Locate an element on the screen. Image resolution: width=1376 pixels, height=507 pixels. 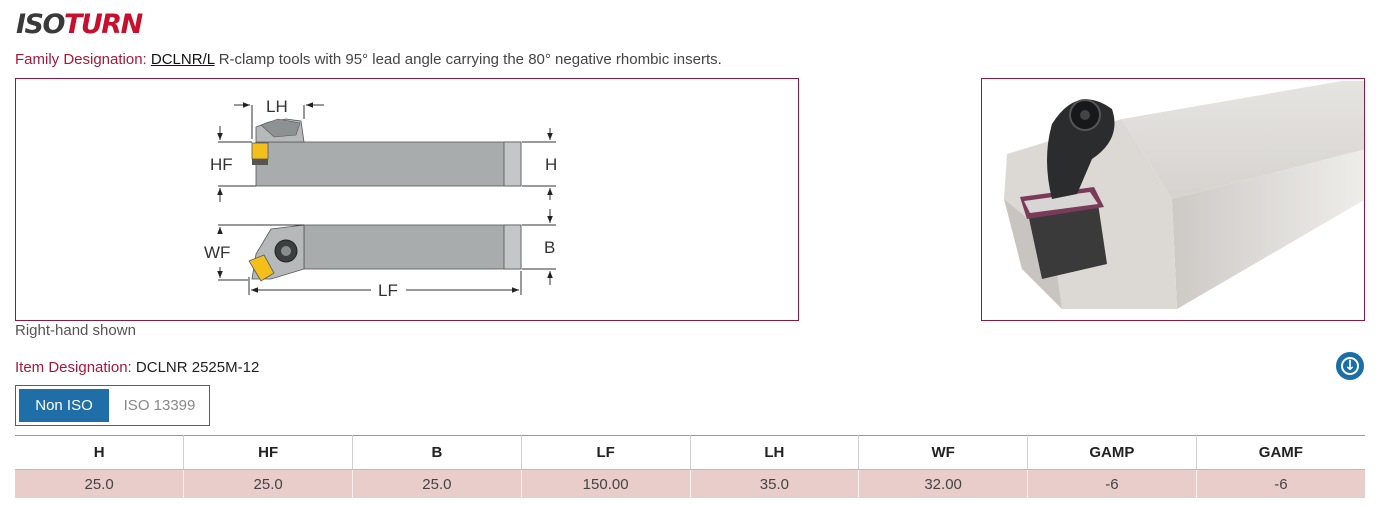
tool-photo is located at coordinates (1173, 199).